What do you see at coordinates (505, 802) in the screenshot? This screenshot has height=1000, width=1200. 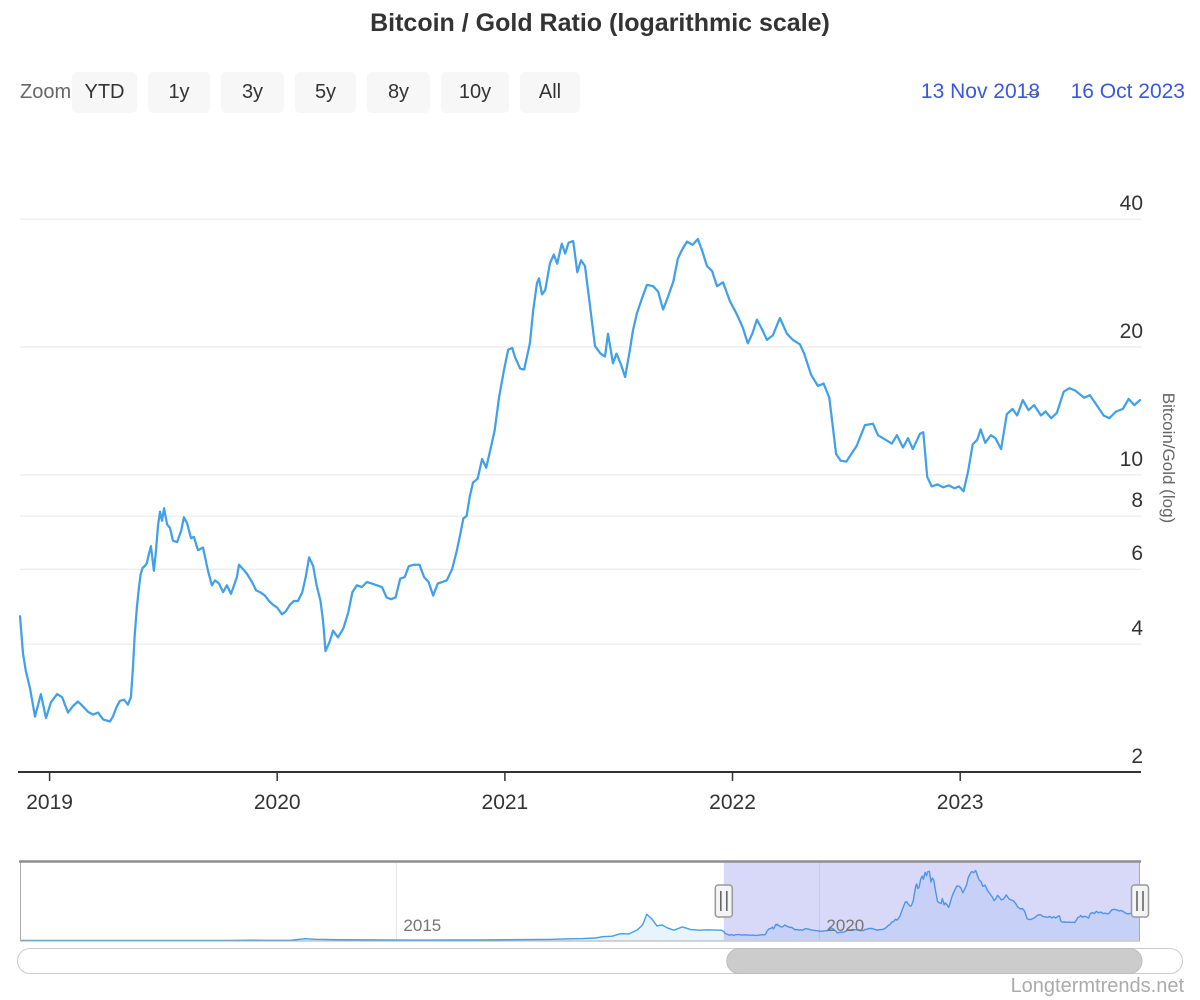 I see `x-axis-label: 2021` at bounding box center [505, 802].